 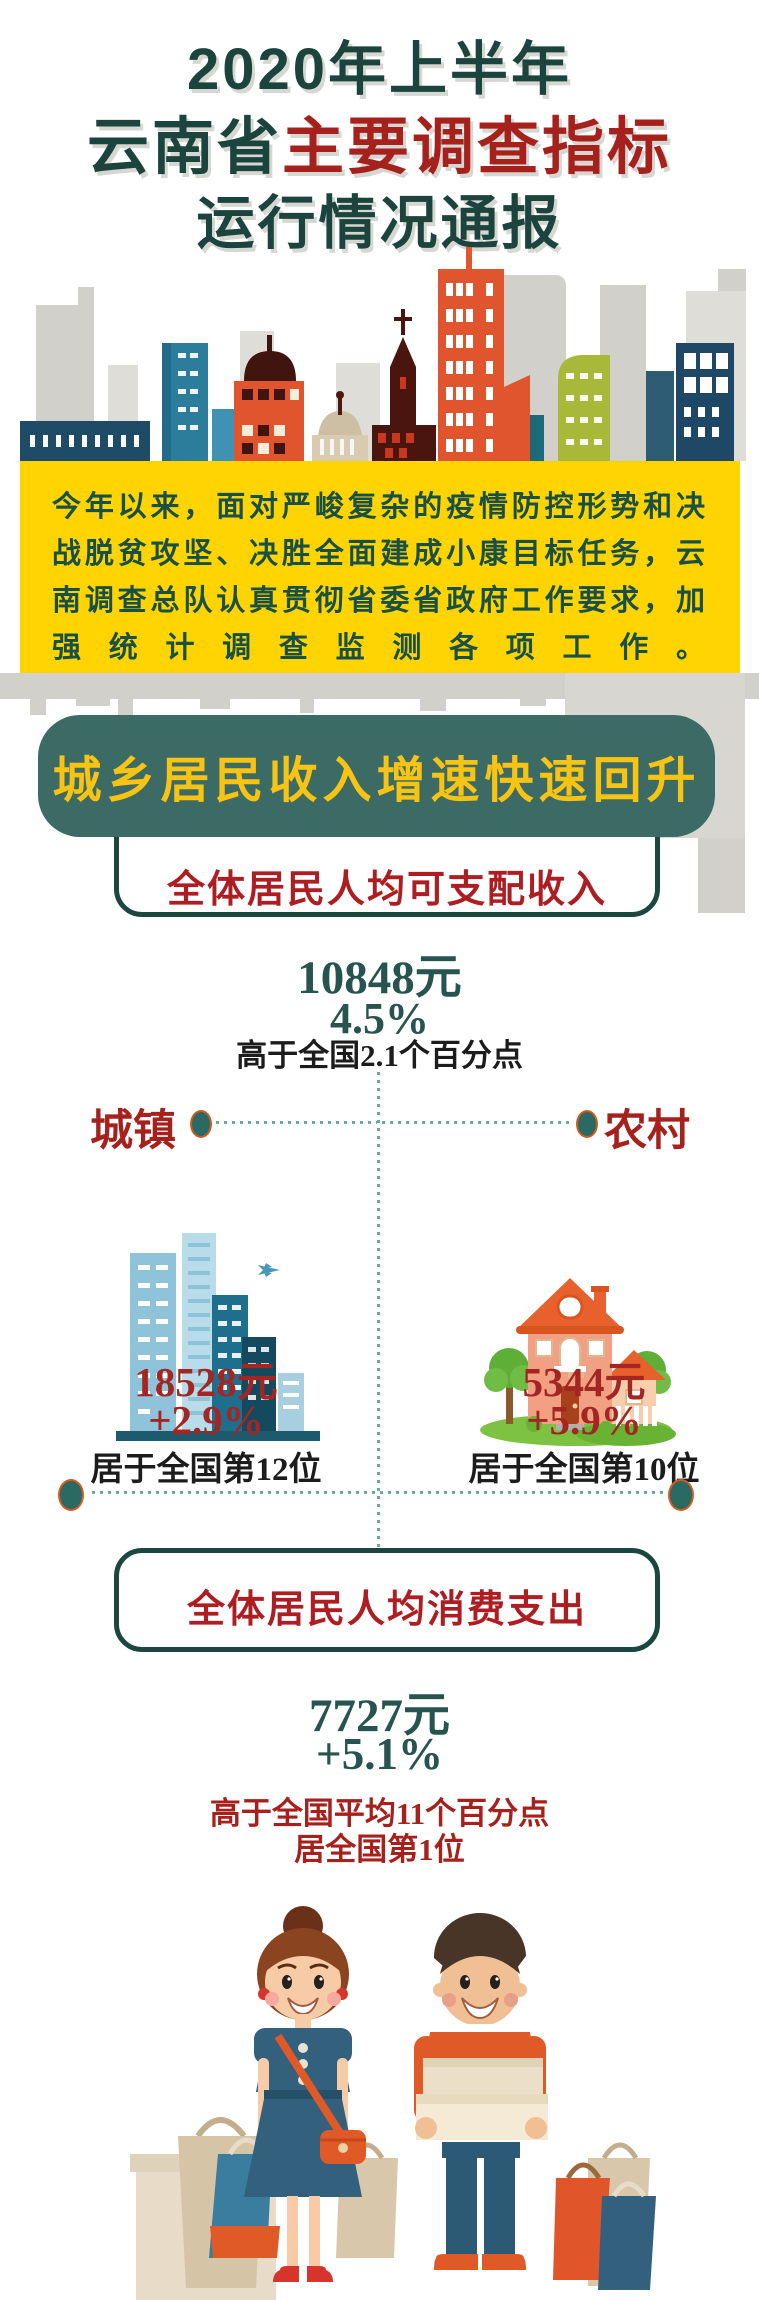 What do you see at coordinates (296, 1122) in the screenshot?
I see `urban-dotted-line` at bounding box center [296, 1122].